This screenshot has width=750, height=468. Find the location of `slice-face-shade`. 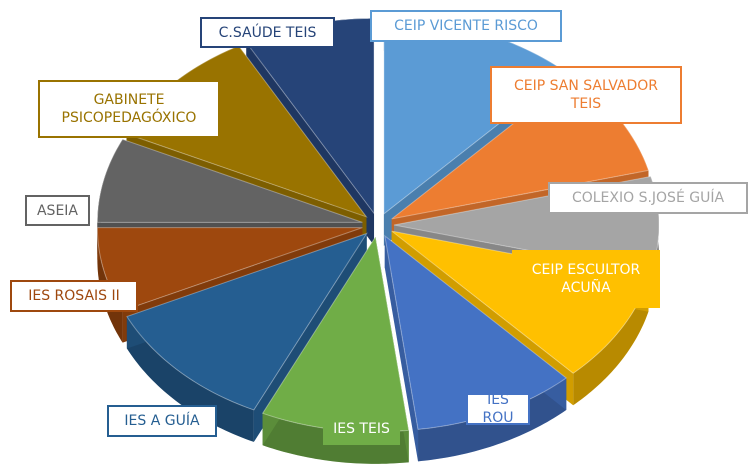

slice-face-shade is located at coordinates (401, 348).